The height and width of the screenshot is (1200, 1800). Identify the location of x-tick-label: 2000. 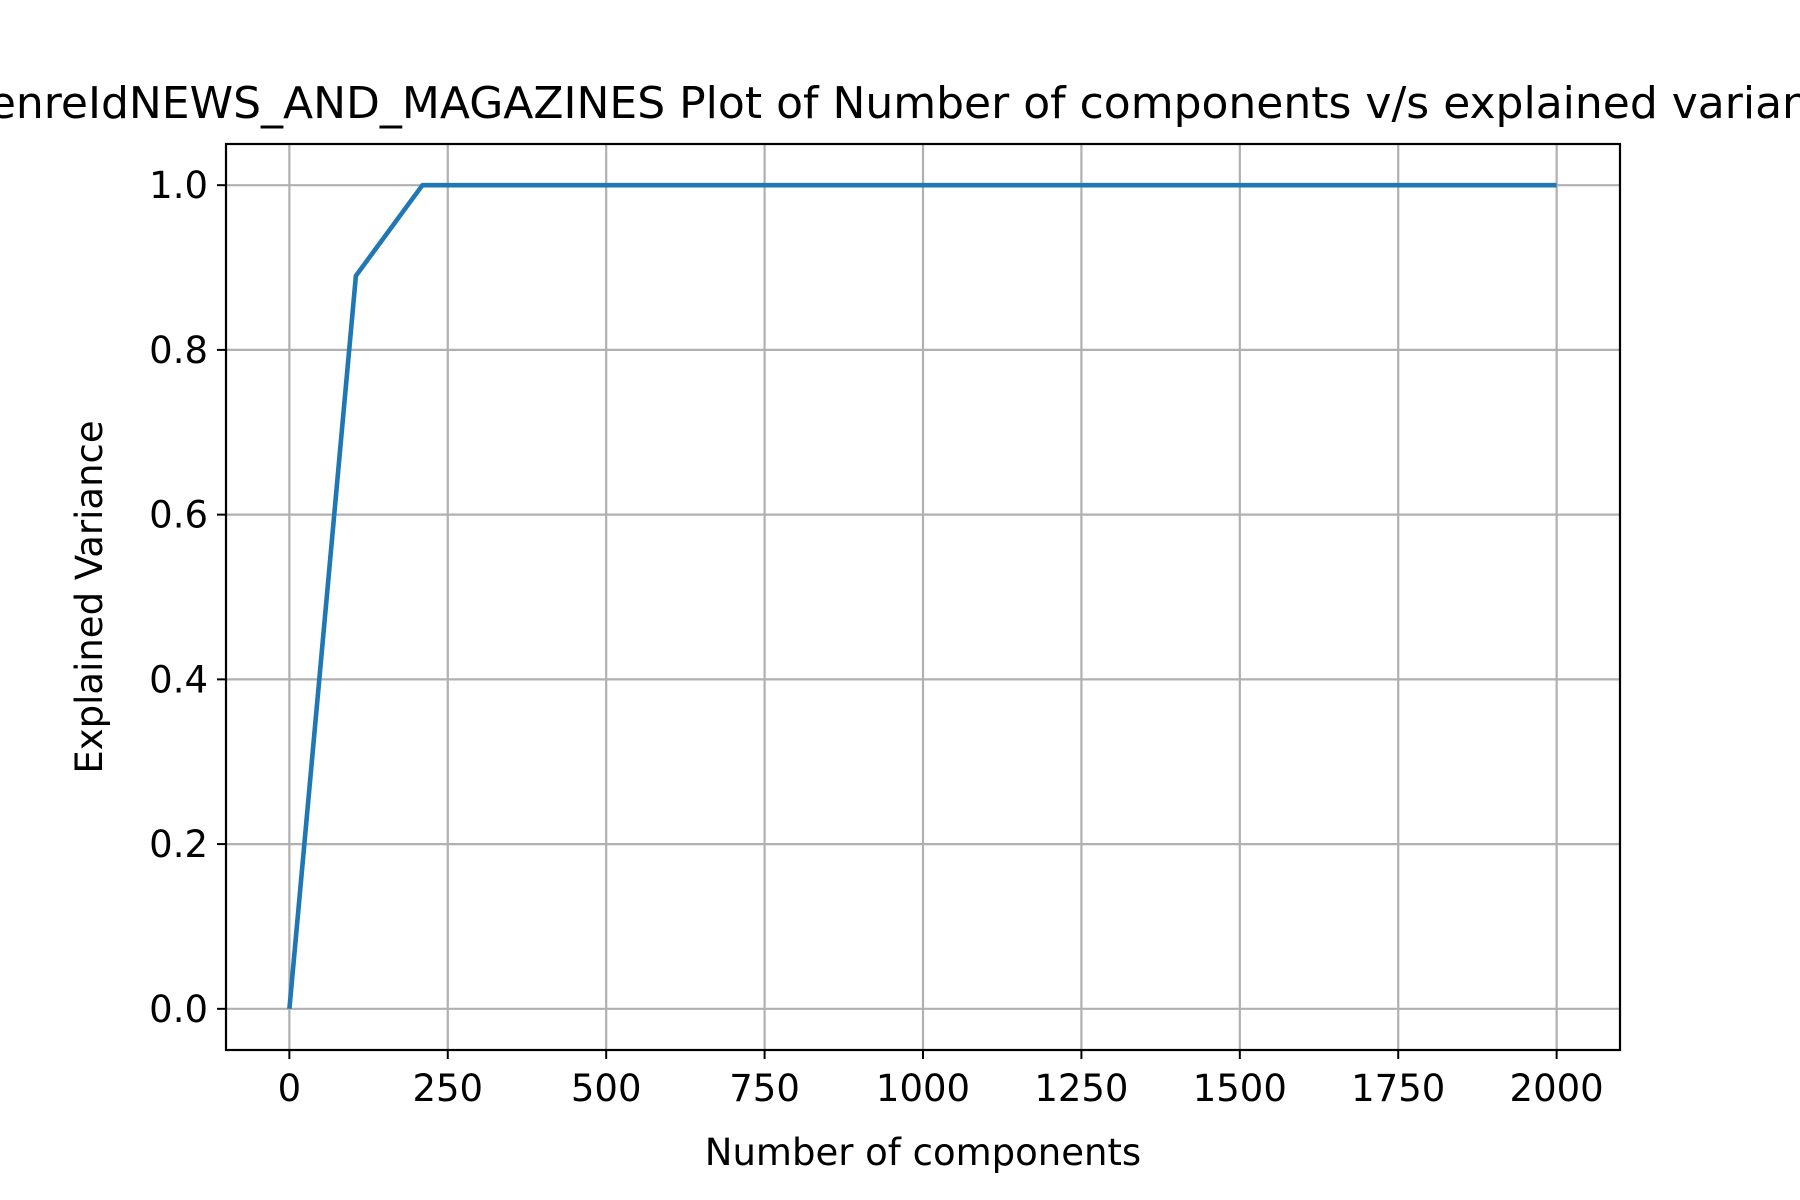
(1557, 1088).